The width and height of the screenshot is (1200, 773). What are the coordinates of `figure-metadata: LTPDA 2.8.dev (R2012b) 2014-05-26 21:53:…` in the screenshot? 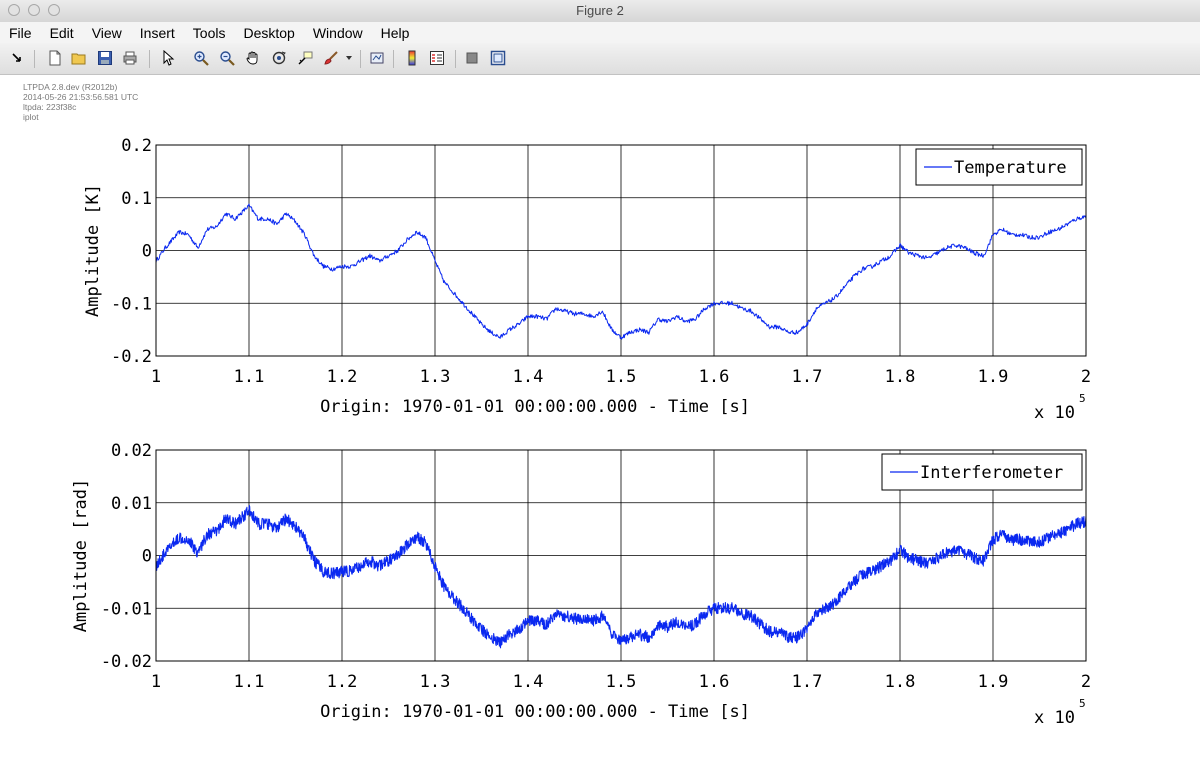 It's located at (80, 102).